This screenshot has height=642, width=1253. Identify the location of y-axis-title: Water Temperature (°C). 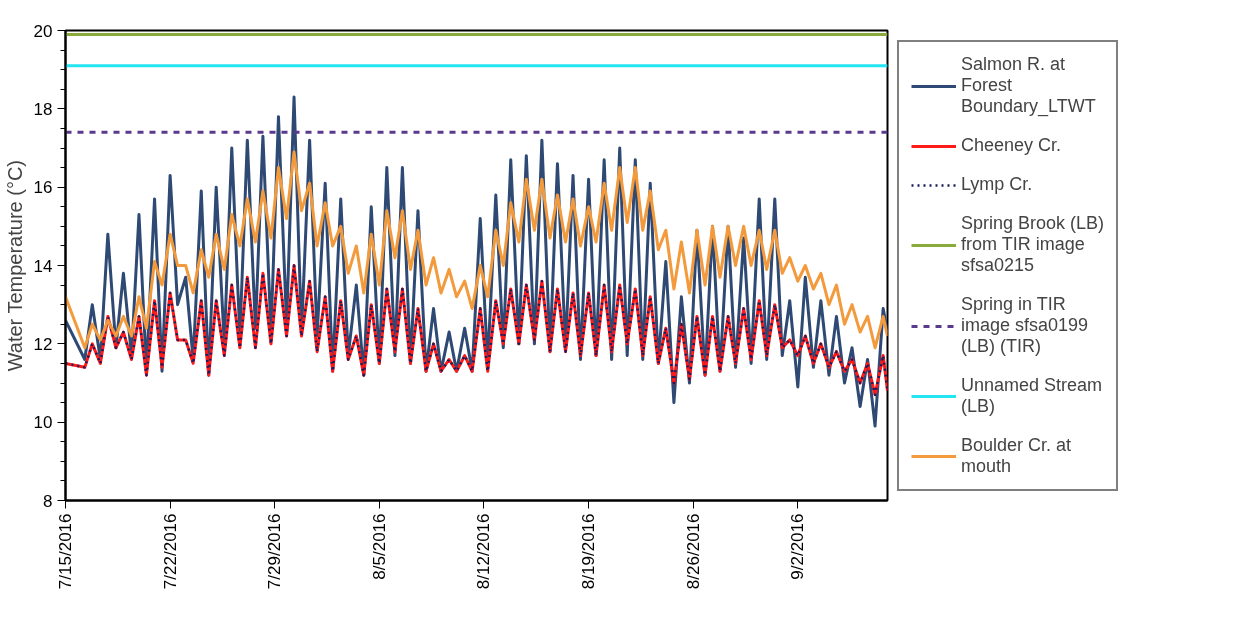
(14, 265).